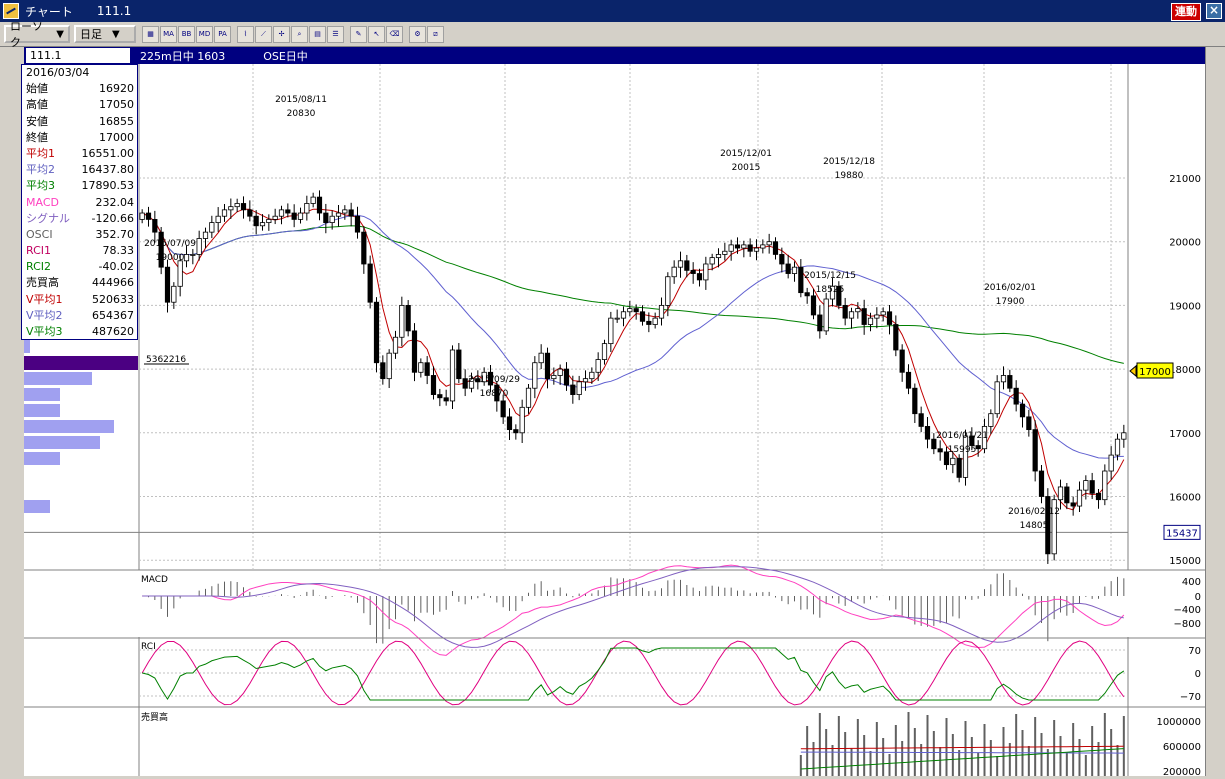  What do you see at coordinates (116, 105) in the screenshot?
I see `panel-row-value: 17050` at bounding box center [116, 105].